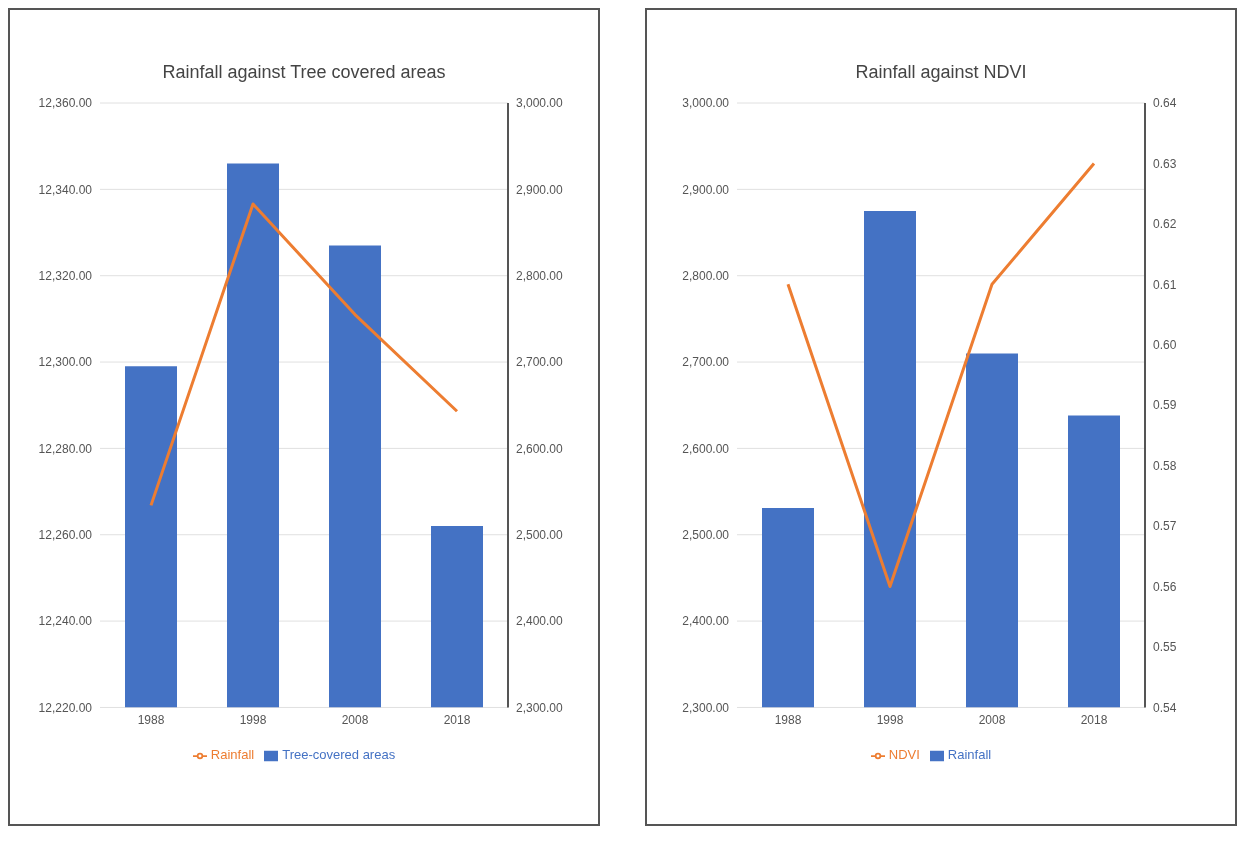 Image resolution: width=1253 pixels, height=847 pixels. What do you see at coordinates (1165, 224) in the screenshot?
I see `y2-tick-label: 0.62` at bounding box center [1165, 224].